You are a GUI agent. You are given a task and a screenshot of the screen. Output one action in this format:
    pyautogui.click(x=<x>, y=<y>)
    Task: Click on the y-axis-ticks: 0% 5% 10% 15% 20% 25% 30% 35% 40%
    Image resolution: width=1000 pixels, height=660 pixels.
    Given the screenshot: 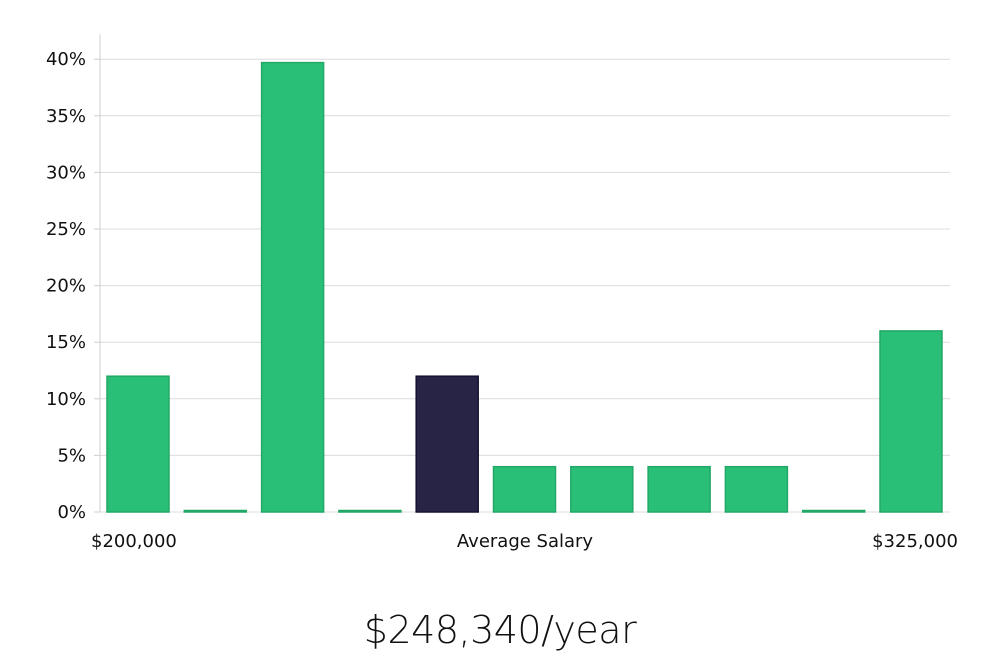 What is the action you would take?
    pyautogui.click(x=73, y=286)
    